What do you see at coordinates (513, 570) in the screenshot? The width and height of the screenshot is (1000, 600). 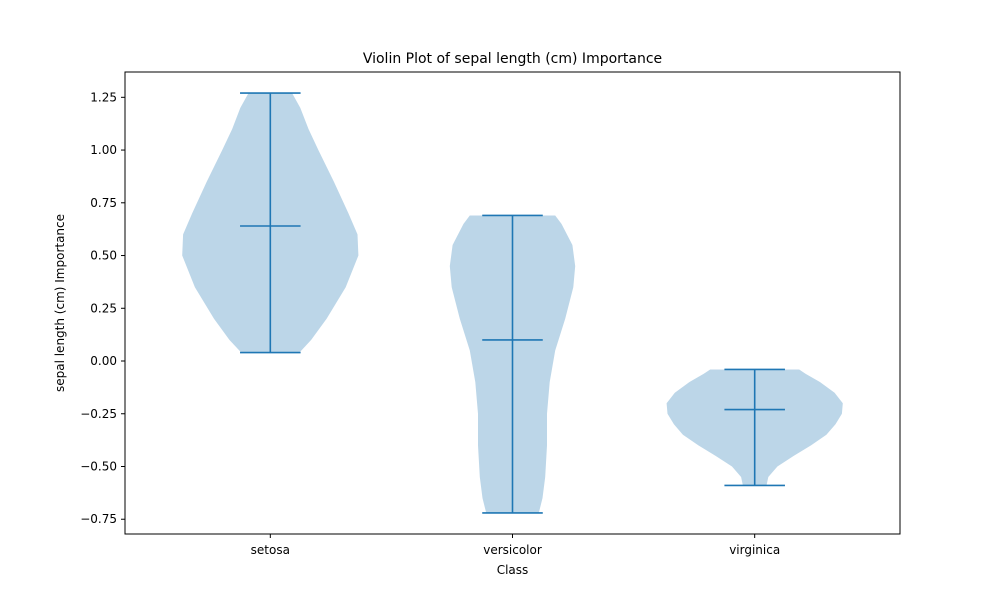 I see `x-axis-label: Class` at bounding box center [513, 570].